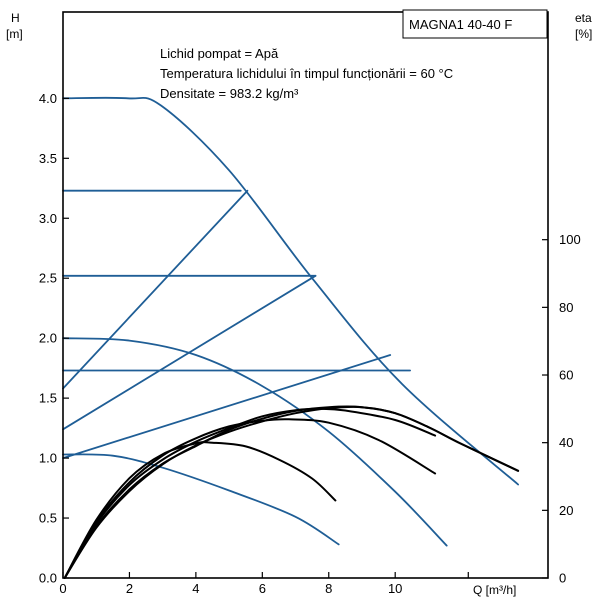 The image size is (600, 601). What do you see at coordinates (48, 578) in the screenshot?
I see `y-left-tick-label: 0.0` at bounding box center [48, 578].